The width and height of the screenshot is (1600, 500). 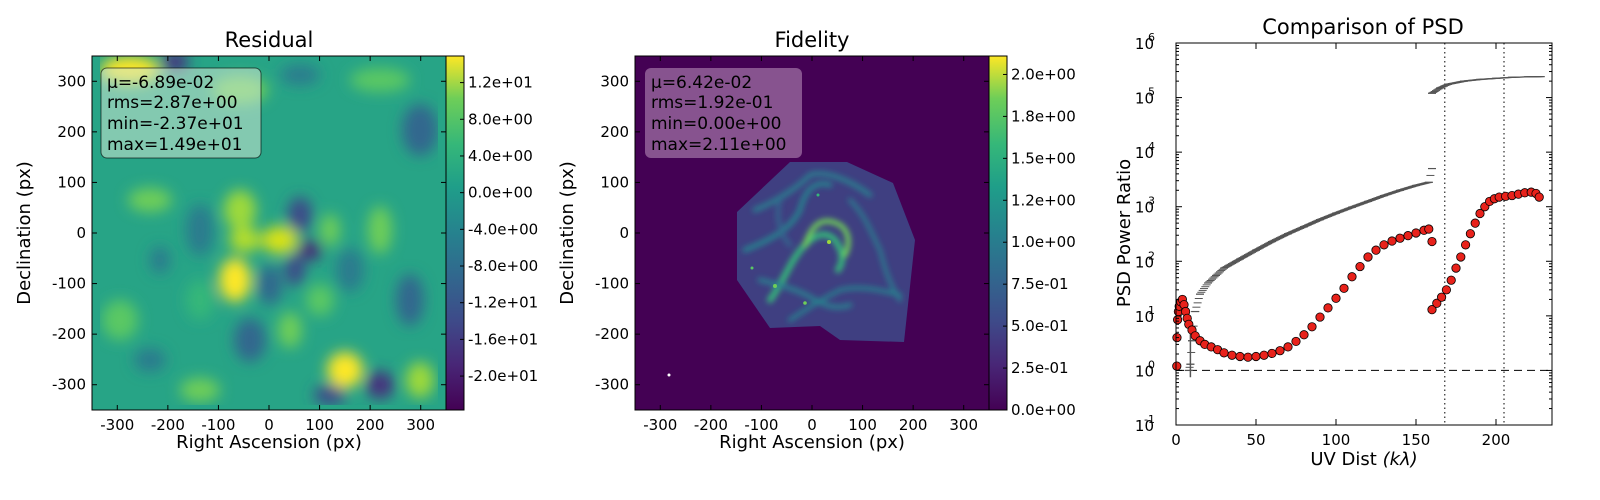 I want to click on colorbar-tick-label: 0.0e+00, so click(x=500, y=193).